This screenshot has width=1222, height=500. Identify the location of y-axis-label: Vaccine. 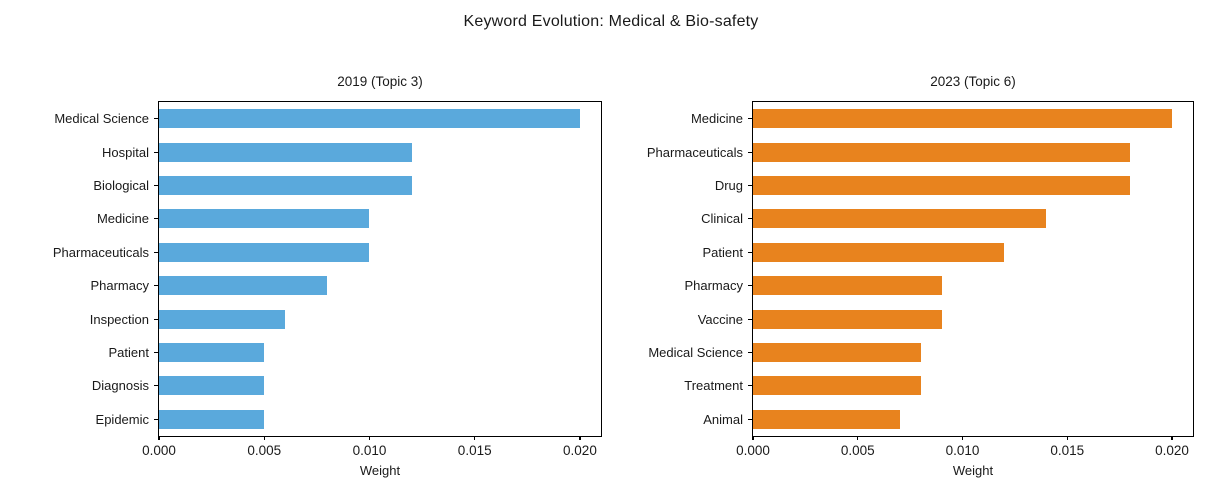
(720, 319).